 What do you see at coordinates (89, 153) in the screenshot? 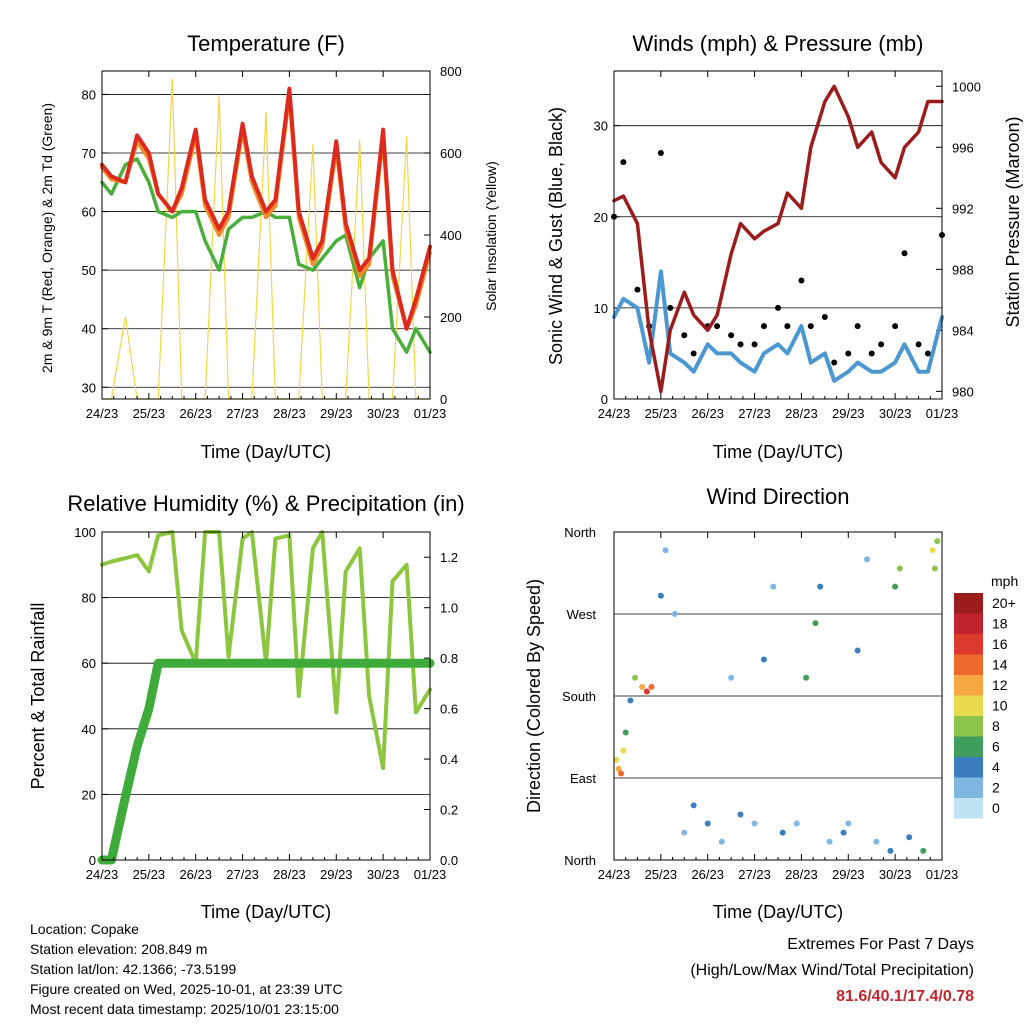
I see `temperature-y-tick-label: 70` at bounding box center [89, 153].